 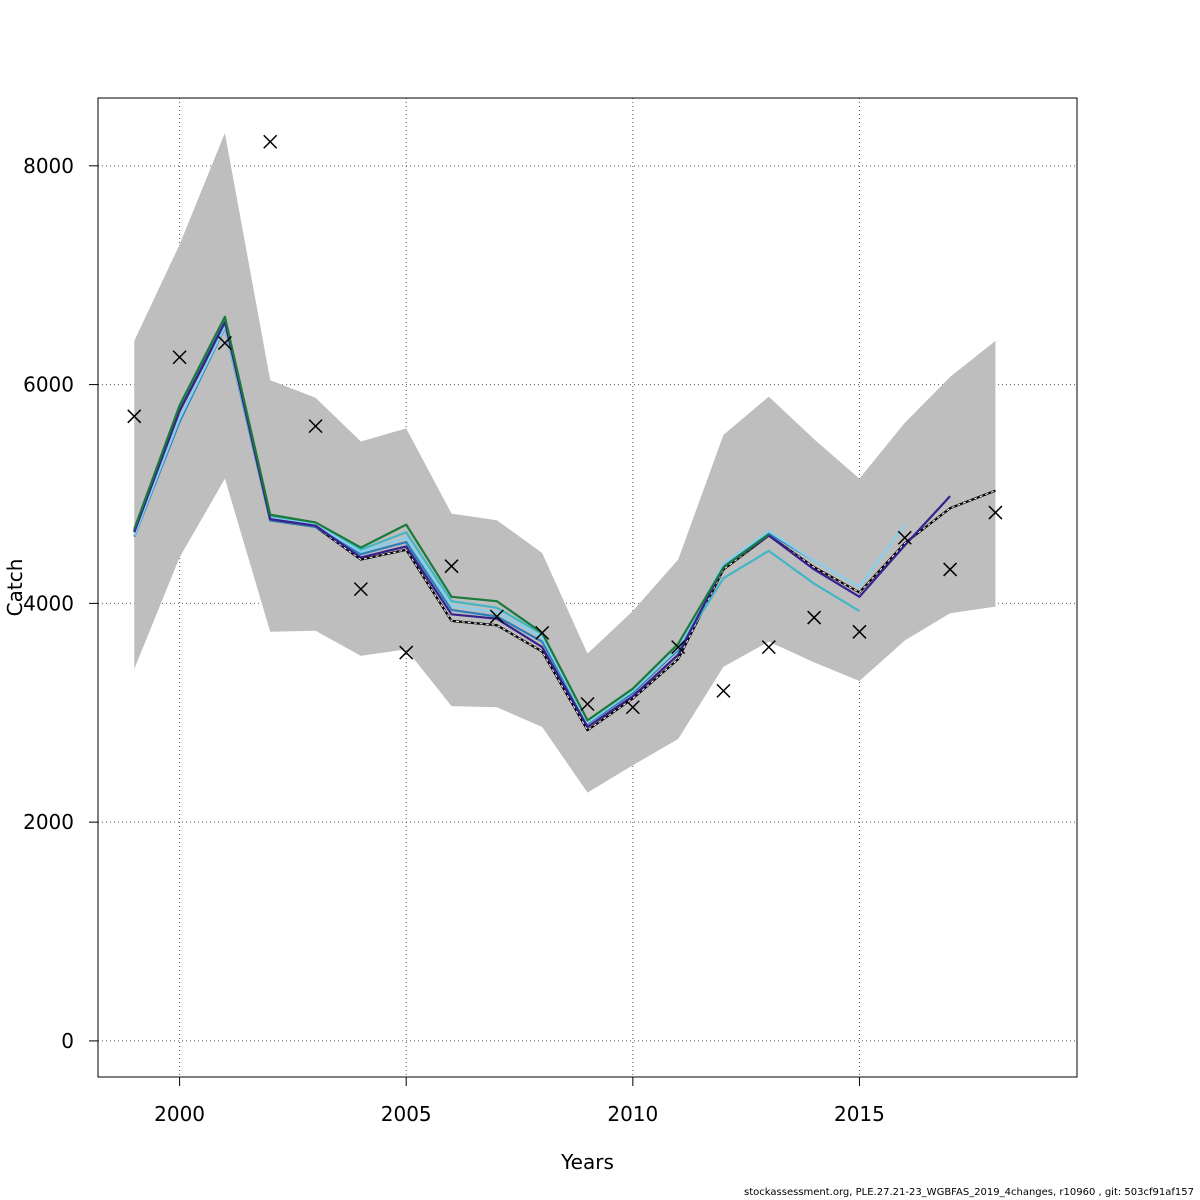 What do you see at coordinates (48, 603) in the screenshot?
I see `y-tick-label: 4000` at bounding box center [48, 603].